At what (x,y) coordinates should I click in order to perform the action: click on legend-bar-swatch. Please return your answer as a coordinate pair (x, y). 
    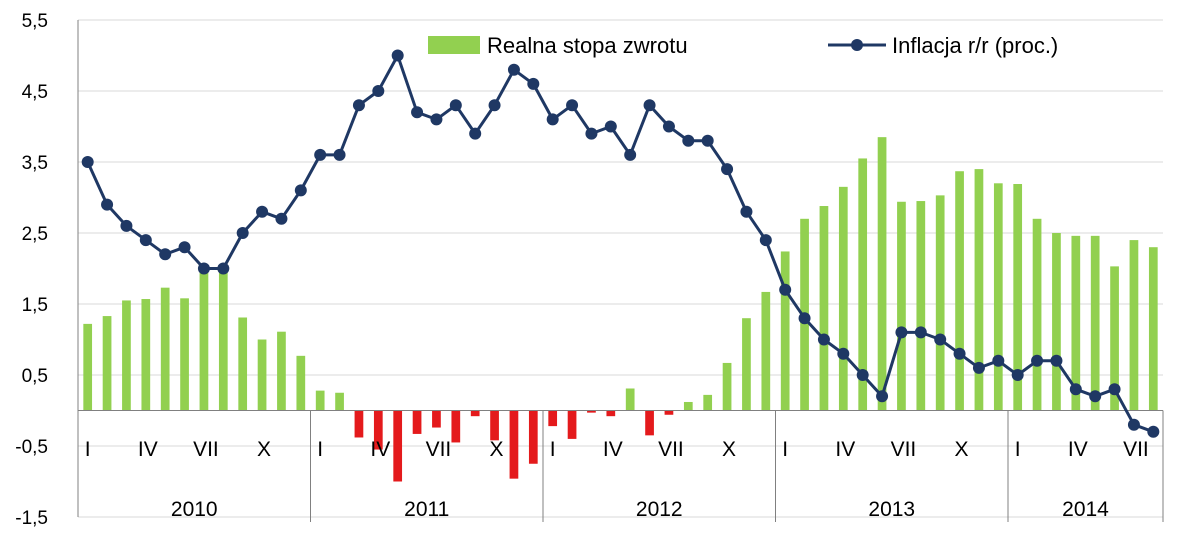
    Looking at the image, I should click on (454, 45).